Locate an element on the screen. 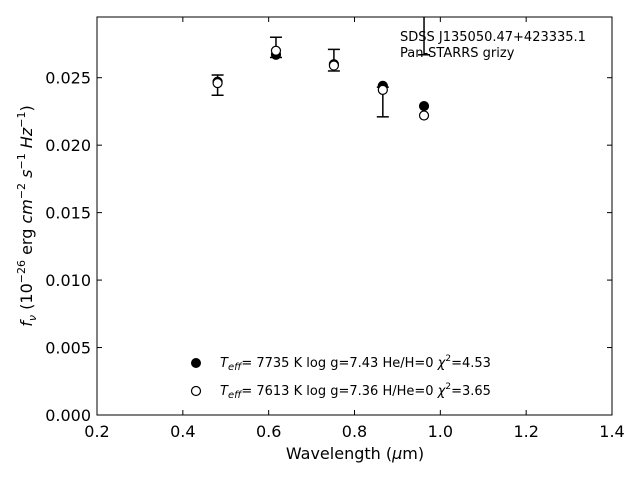 The height and width of the screenshot is (480, 640). x-tick-label: 0.6 is located at coordinates (268, 431).